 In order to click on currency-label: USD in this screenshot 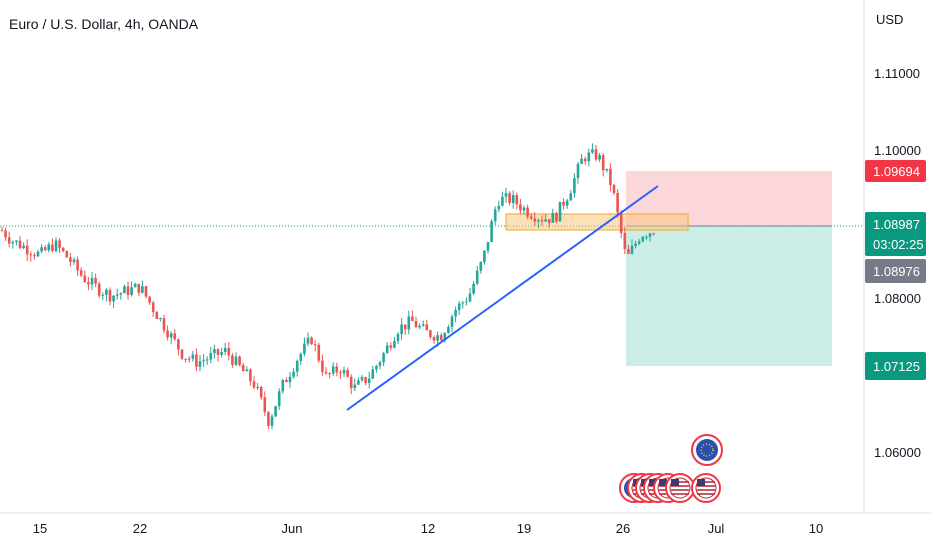, I will do `click(890, 19)`.